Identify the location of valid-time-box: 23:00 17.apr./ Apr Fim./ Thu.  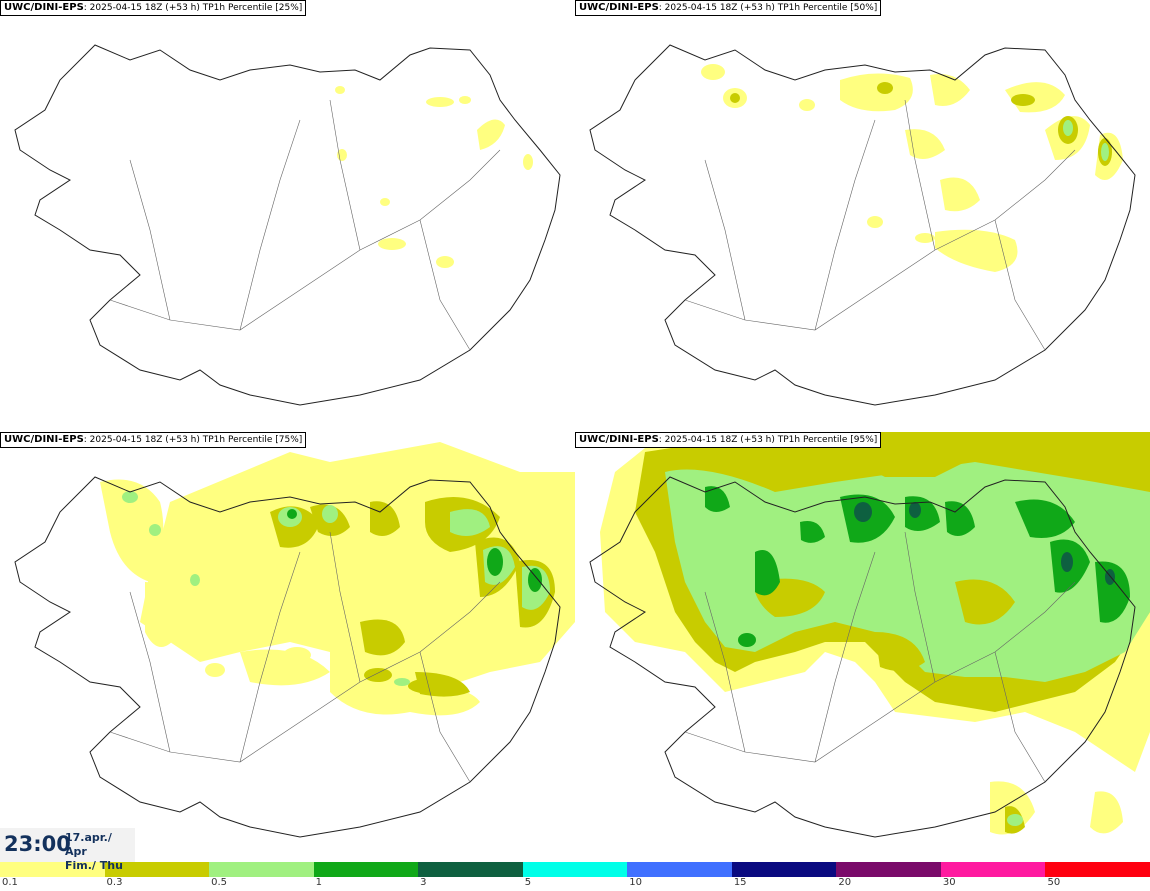
(67, 850).